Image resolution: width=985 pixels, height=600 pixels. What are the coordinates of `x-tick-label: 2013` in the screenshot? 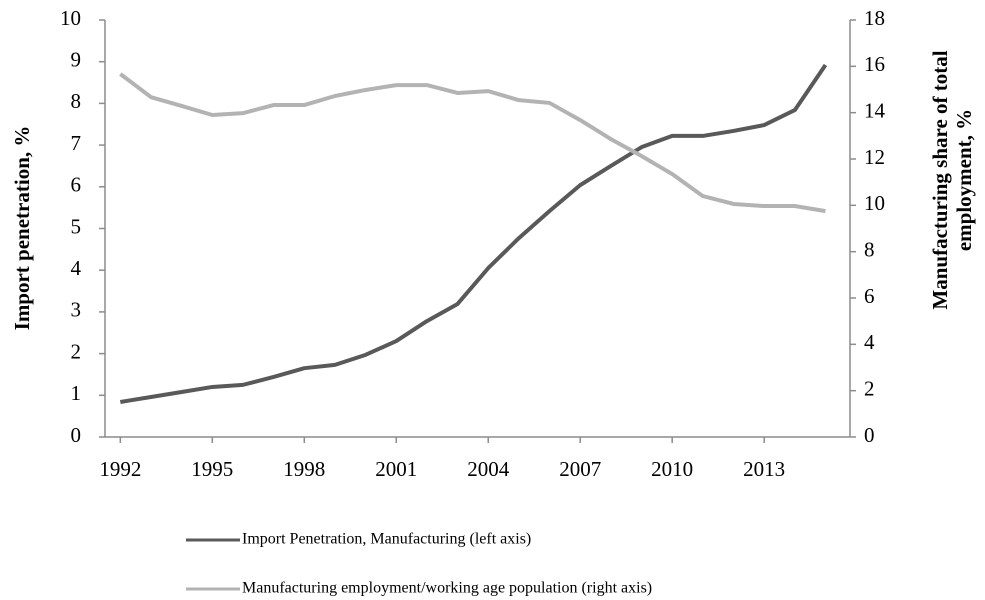 It's located at (764, 469).